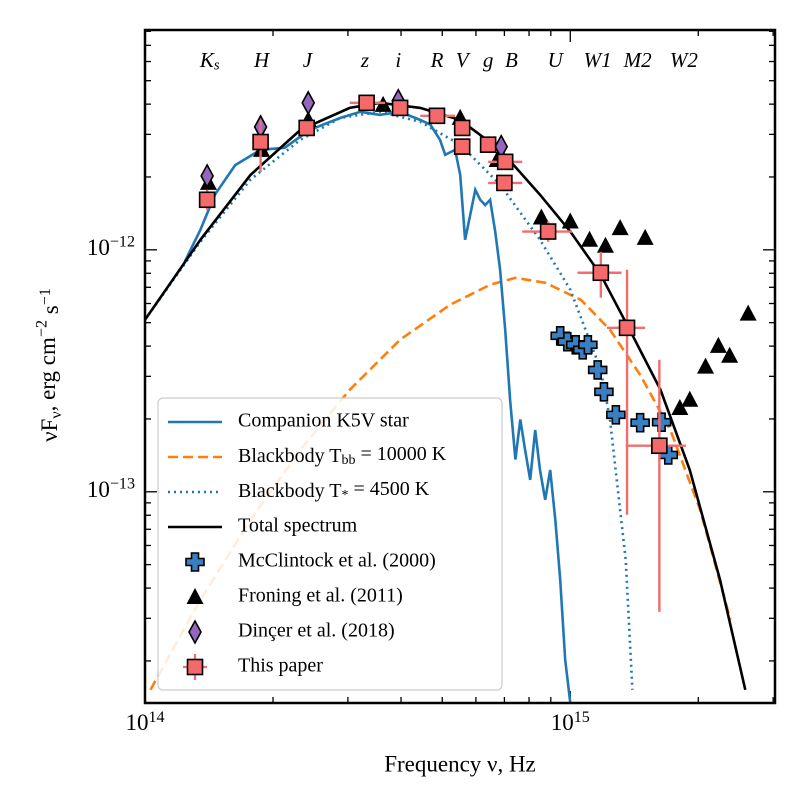 The image size is (806, 806). I want to click on band-label: M2, so click(637, 60).